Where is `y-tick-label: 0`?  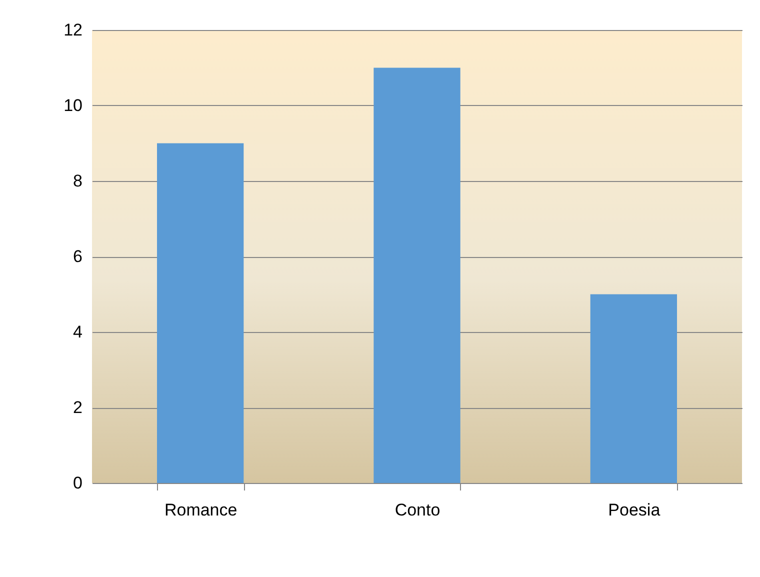 y-tick-label: 0 is located at coordinates (77, 483).